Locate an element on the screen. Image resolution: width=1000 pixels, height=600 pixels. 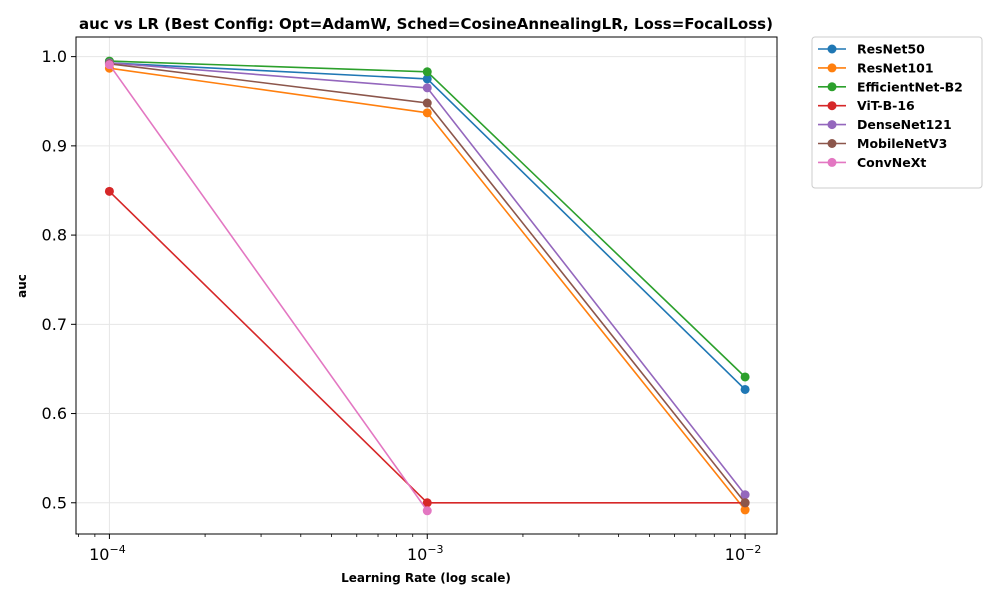
legend-label: ViT-B-16 is located at coordinates (886, 105).